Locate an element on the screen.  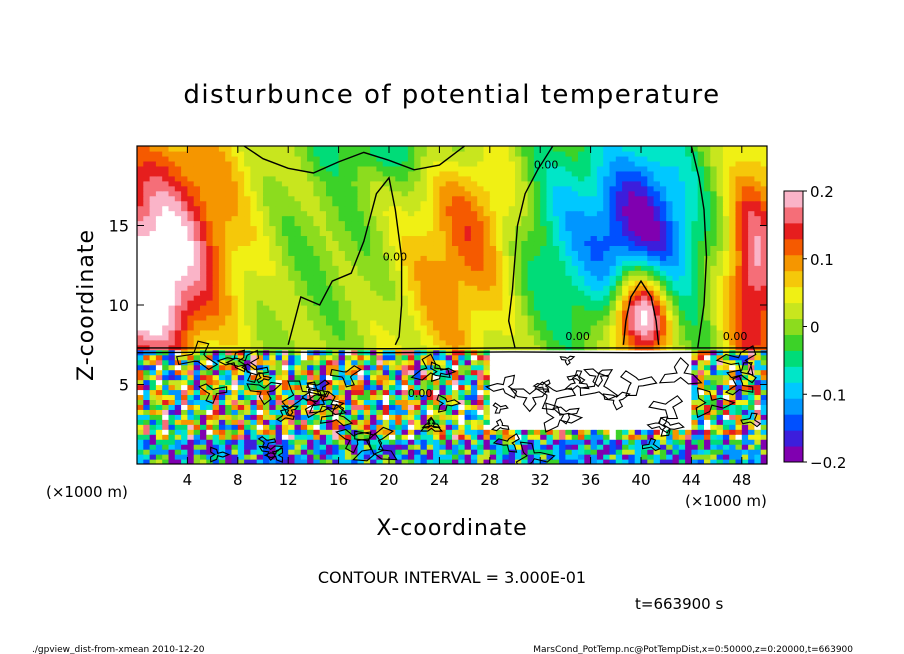
y-axis-unit: (×1000 m) is located at coordinates (87, 492).